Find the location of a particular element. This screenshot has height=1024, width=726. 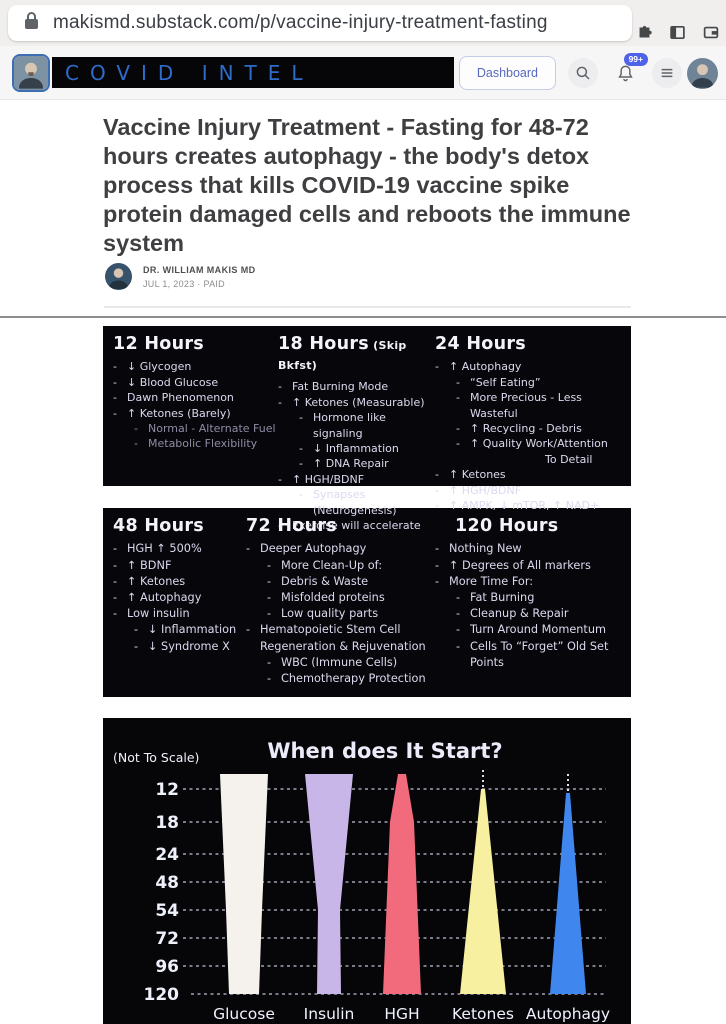

panel-item: - Chemotherapy Protection is located at coordinates (346, 679).